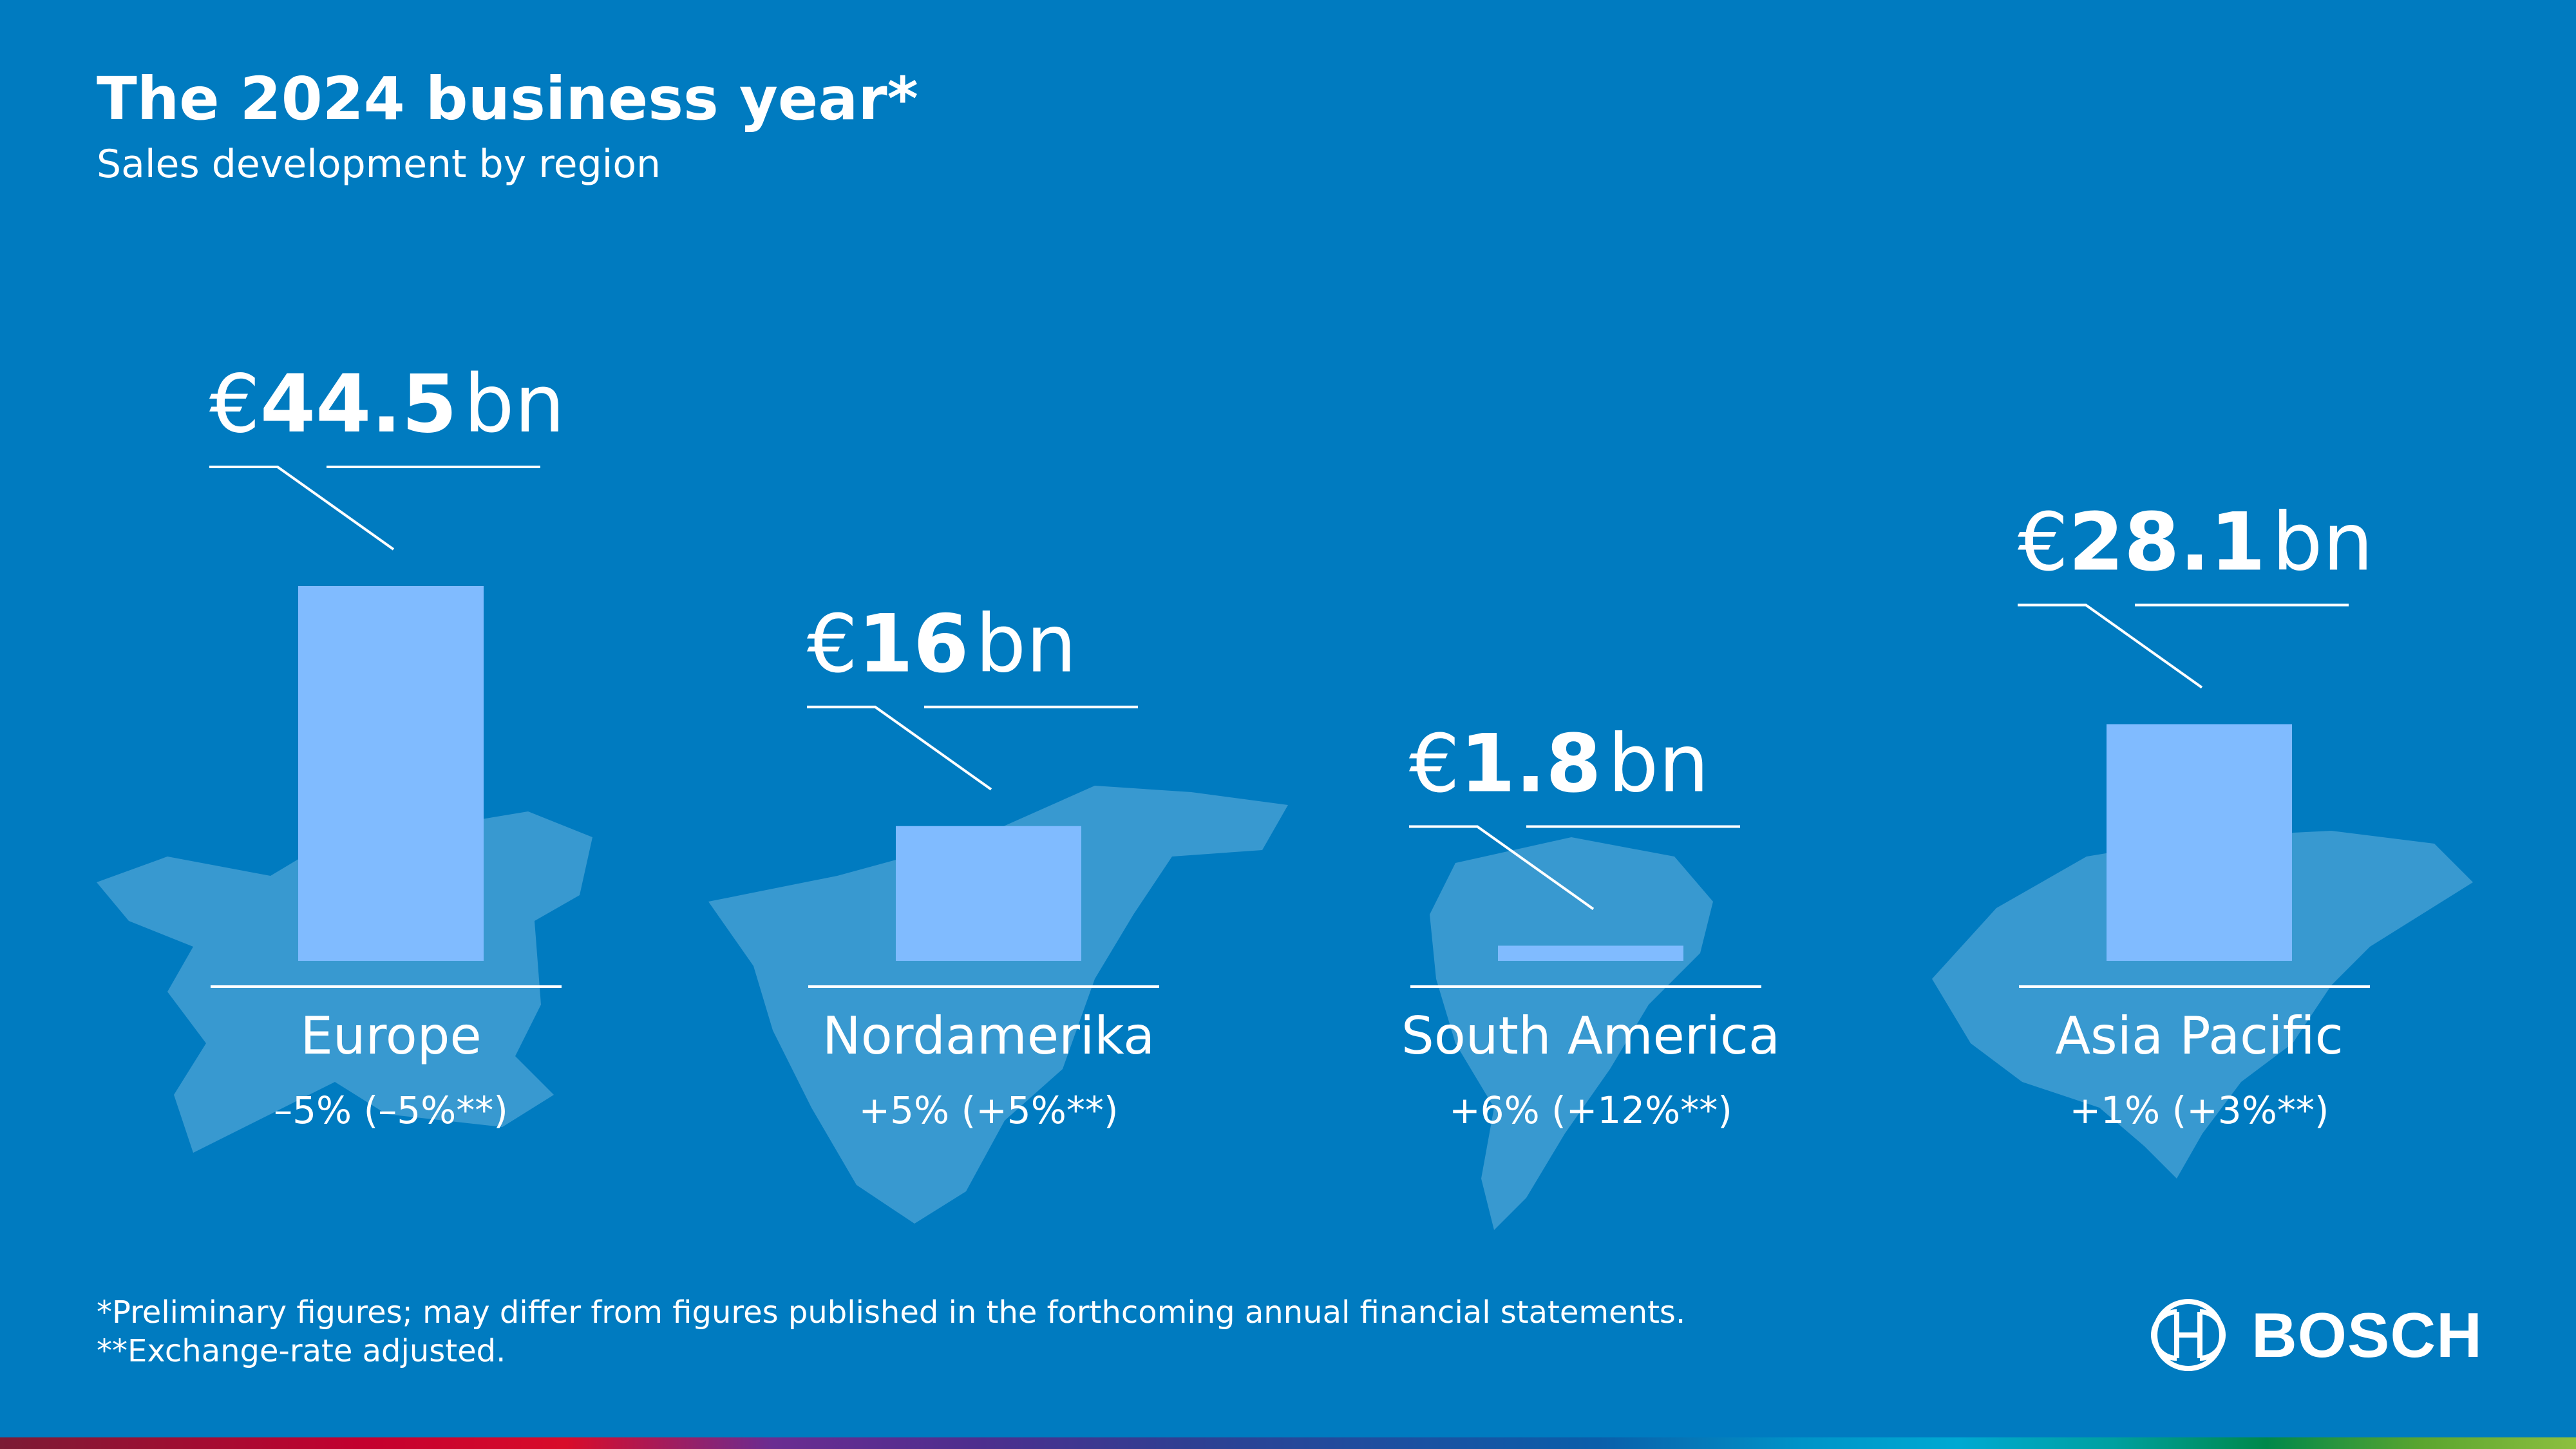  Describe the element at coordinates (2367, 1335) in the screenshot. I see `bosch-wordmark: BOSCH` at that location.